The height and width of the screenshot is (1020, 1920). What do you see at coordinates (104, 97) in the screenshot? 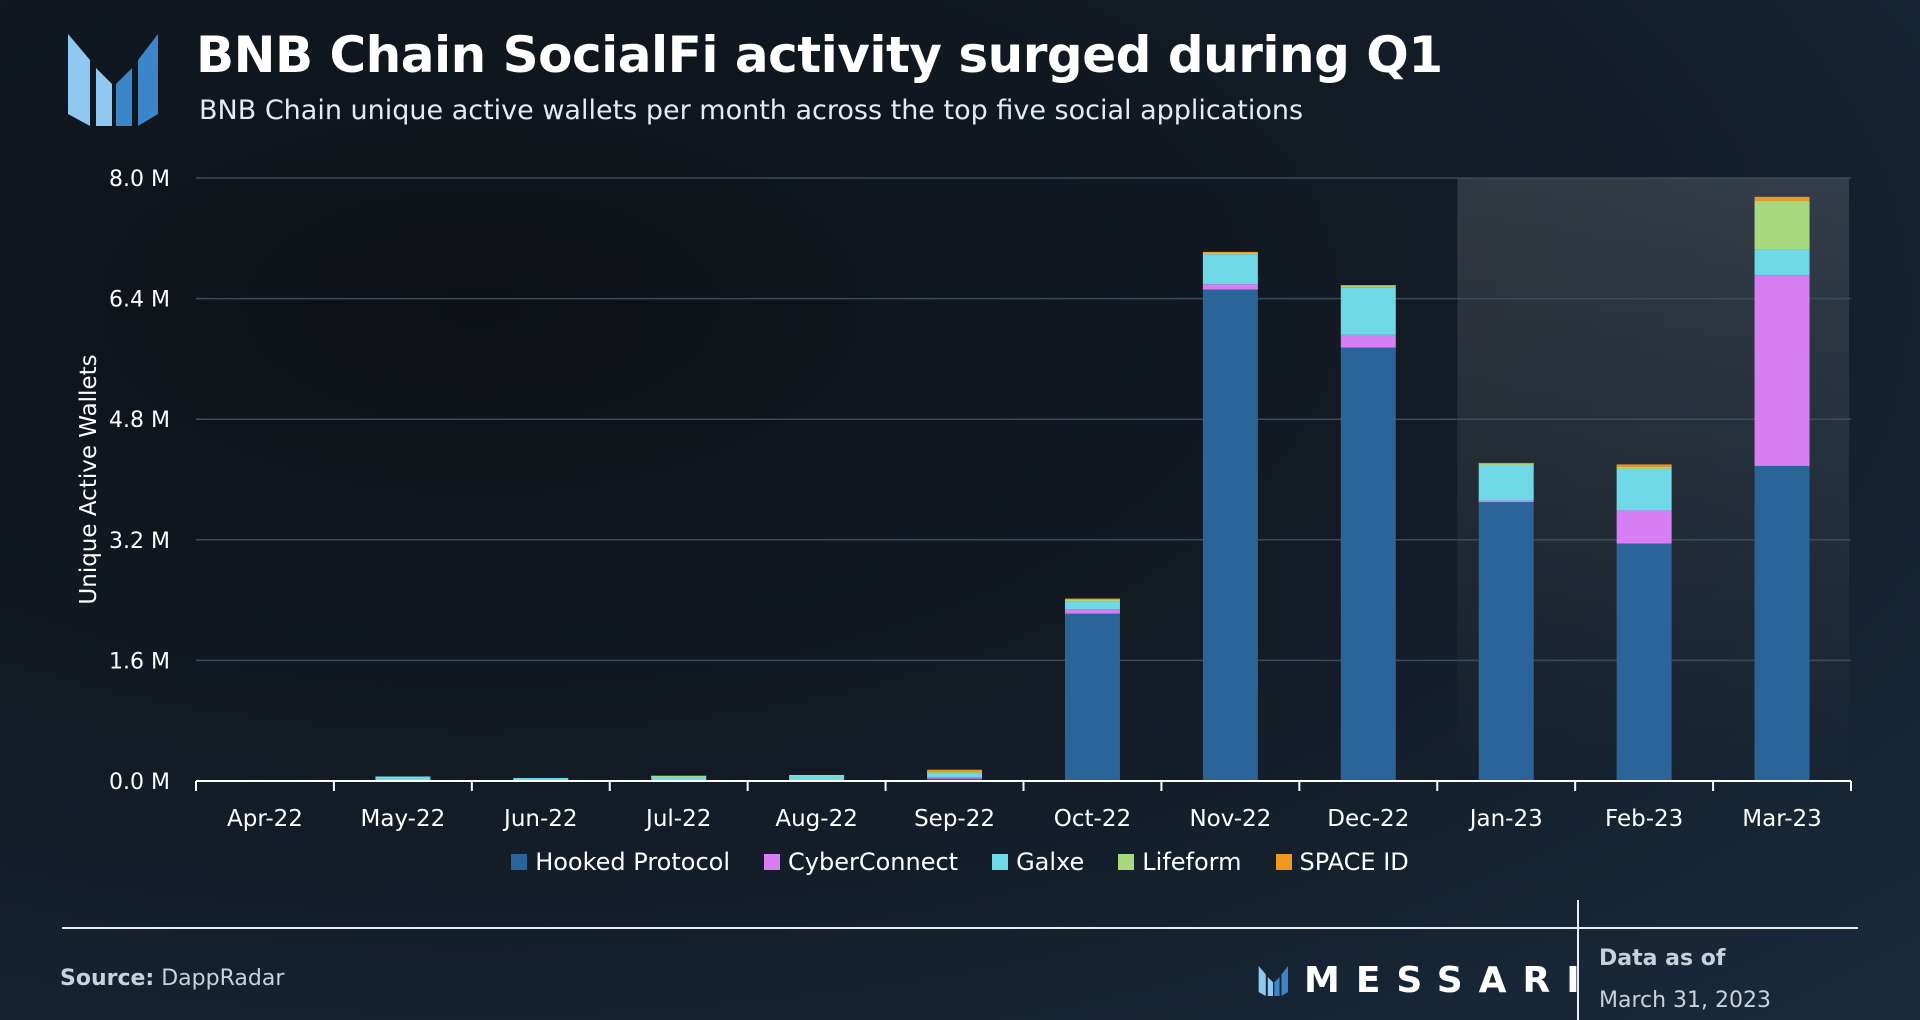
I see `logo-mid-left-bar` at bounding box center [104, 97].